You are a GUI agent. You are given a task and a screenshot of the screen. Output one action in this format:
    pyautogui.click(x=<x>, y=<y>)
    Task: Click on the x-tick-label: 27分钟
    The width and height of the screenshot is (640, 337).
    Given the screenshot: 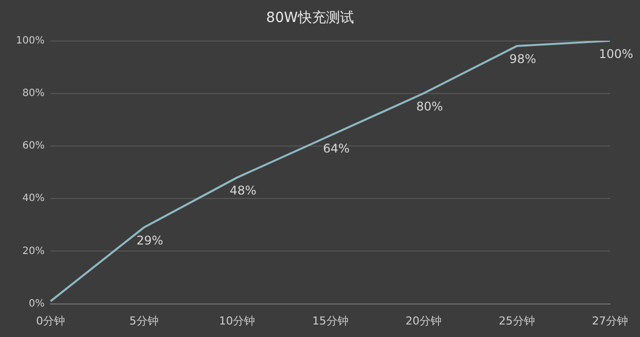 What is the action you would take?
    pyautogui.click(x=610, y=321)
    